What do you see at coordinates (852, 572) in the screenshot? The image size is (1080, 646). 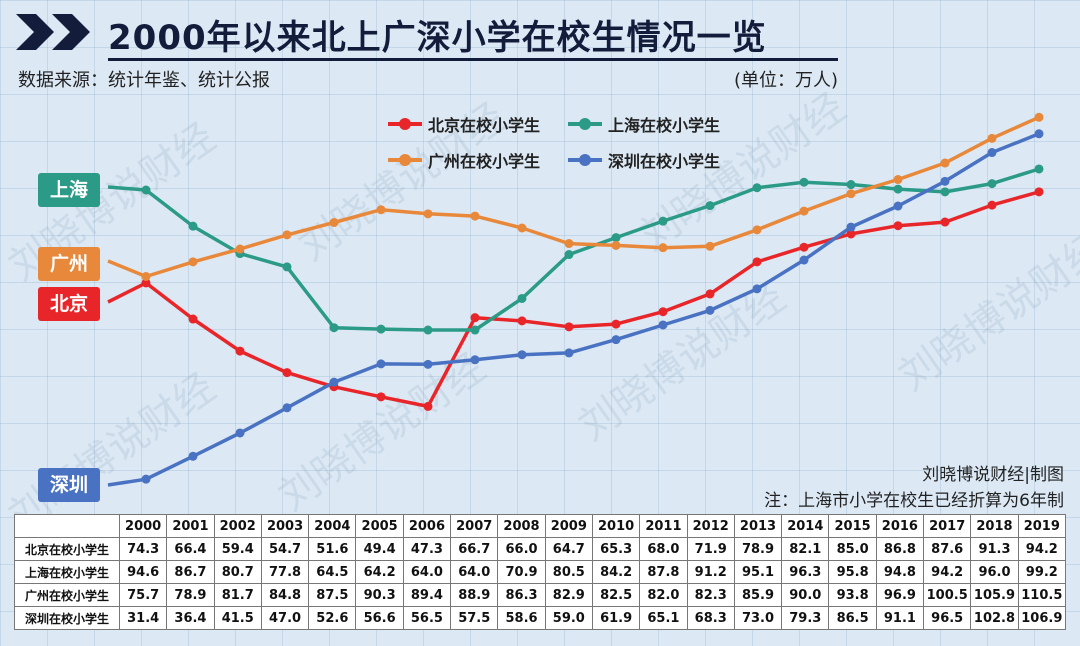 I see `table-cell: 95.8` at bounding box center [852, 572].